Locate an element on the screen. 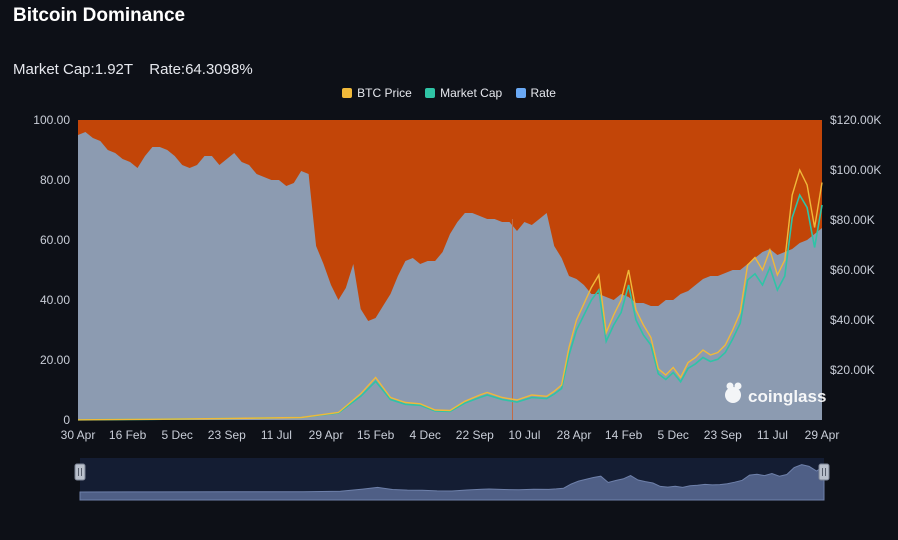 This screenshot has width=898, height=540. x-tick-label: 22 Sep is located at coordinates (475, 435).